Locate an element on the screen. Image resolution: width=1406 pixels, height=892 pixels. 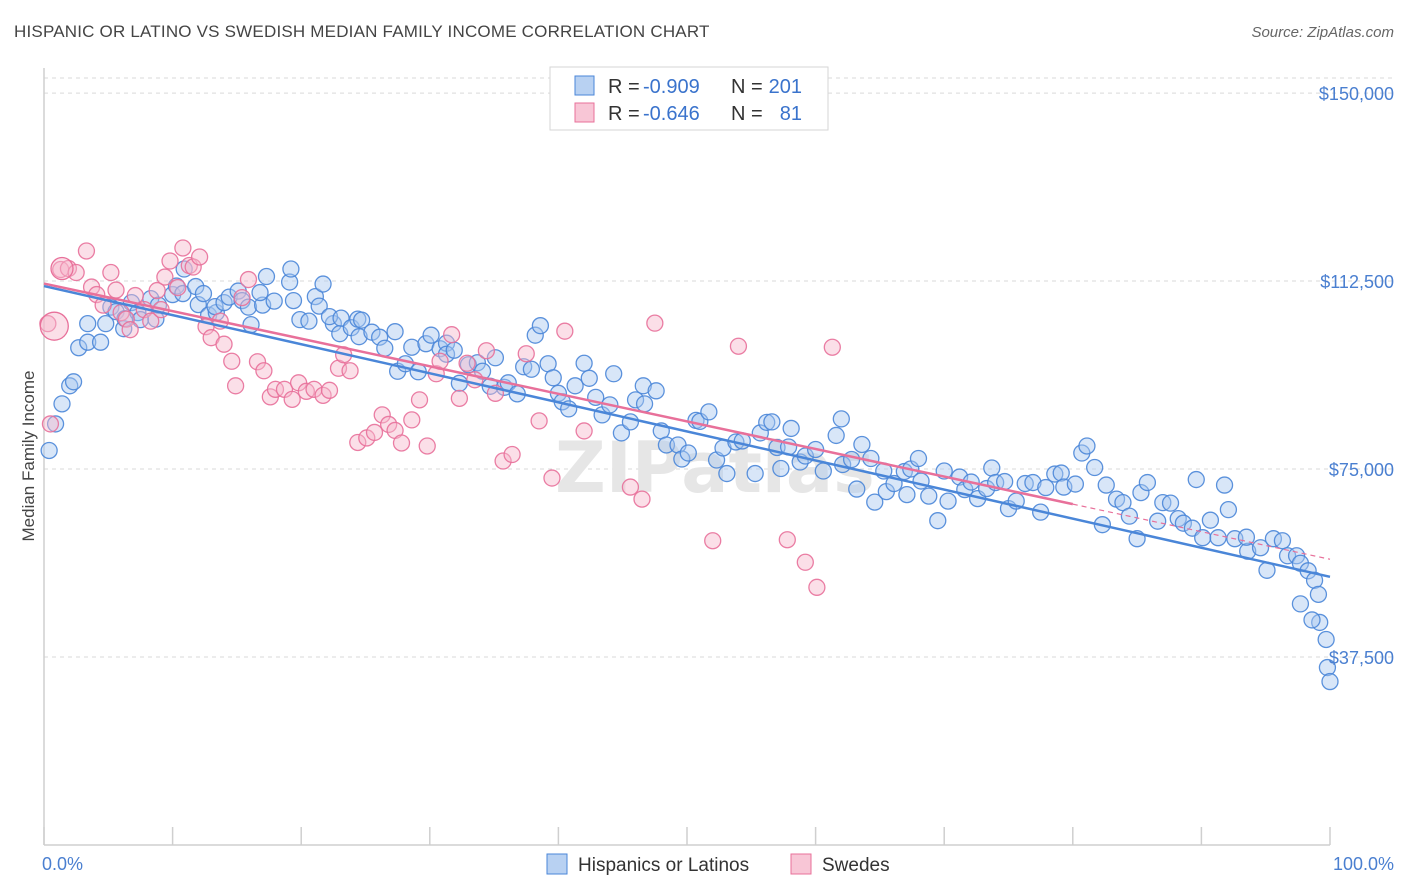
legend-box: R = -0.909 N = 201 R = -0.646 N = 81 is located at coordinates (689, 98).